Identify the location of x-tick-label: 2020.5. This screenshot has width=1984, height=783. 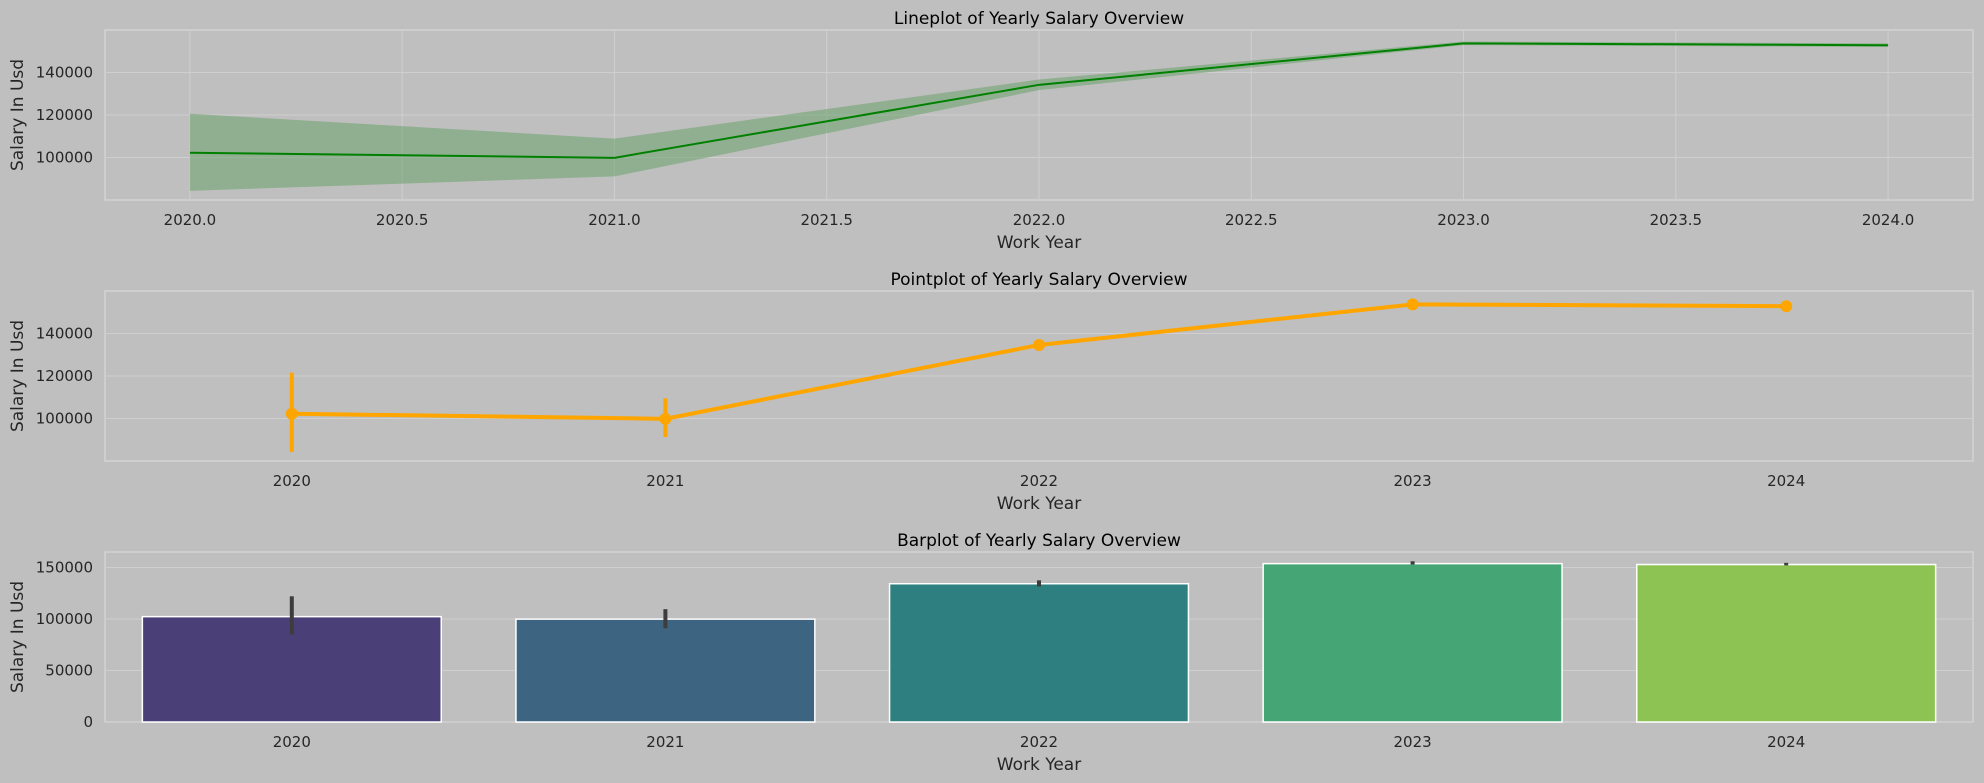
(402, 220).